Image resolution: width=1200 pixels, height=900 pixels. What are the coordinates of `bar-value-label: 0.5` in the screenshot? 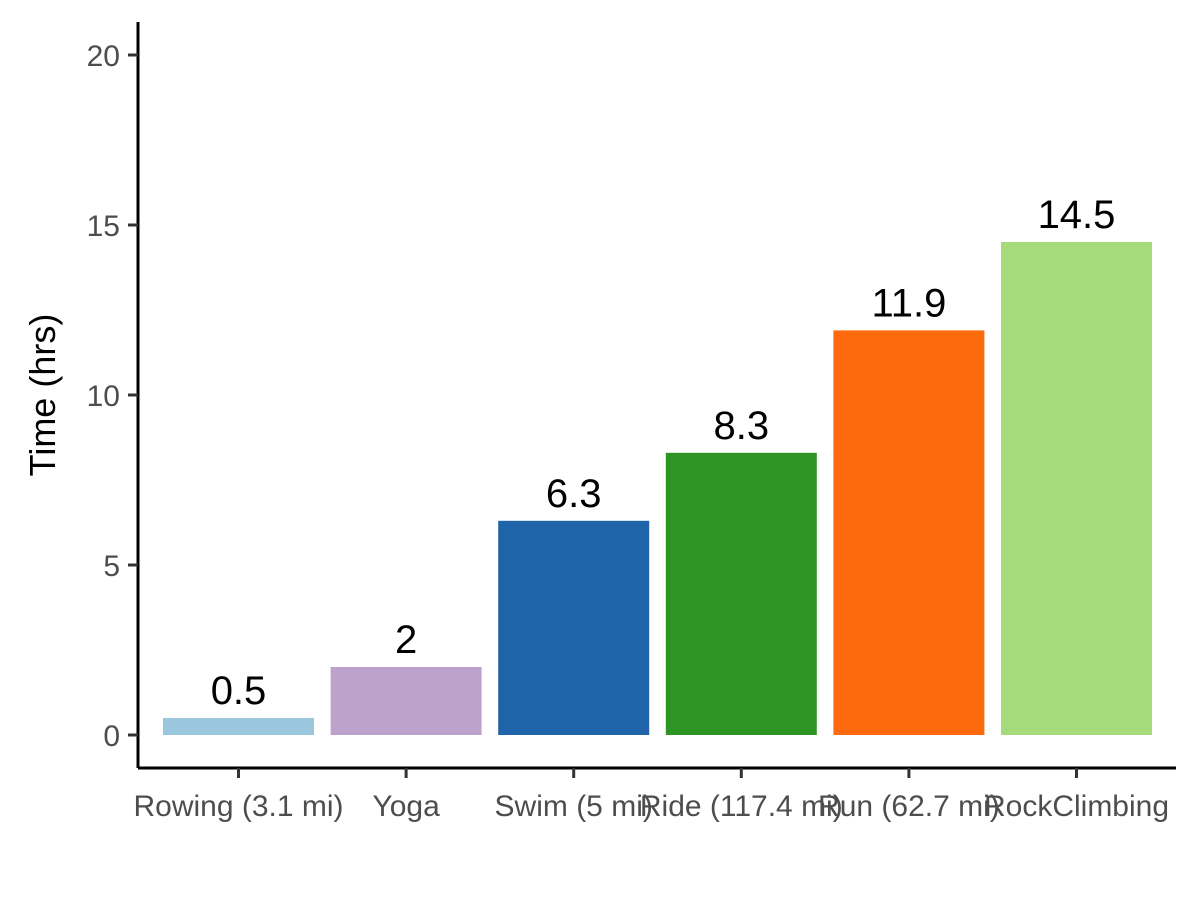 It's located at (239, 691).